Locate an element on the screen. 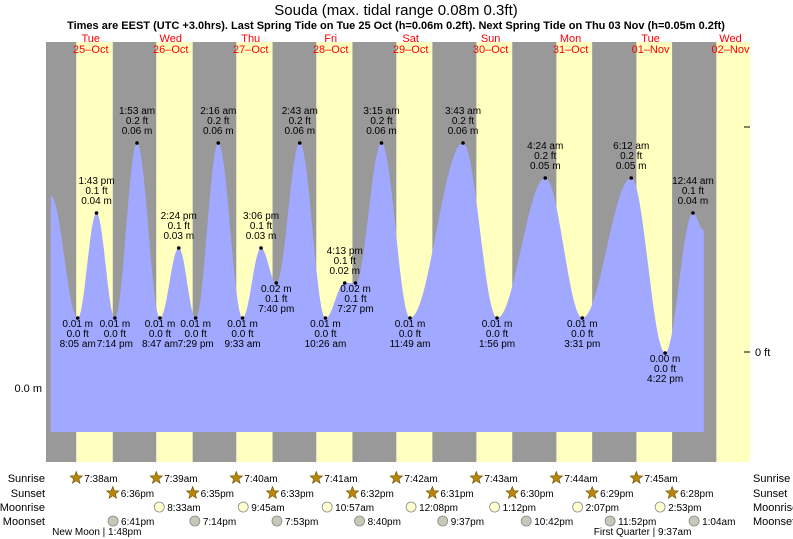 This screenshot has width=793, height=539. astro-time: 6:32pm is located at coordinates (376, 494).